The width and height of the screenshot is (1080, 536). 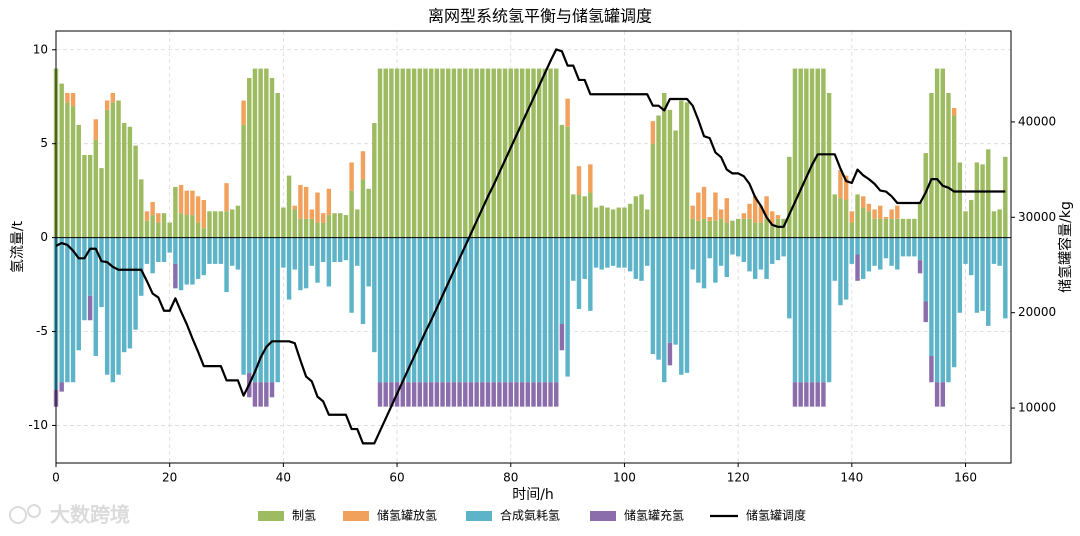 I want to click on legend-label: 制氢, so click(x=304, y=515).